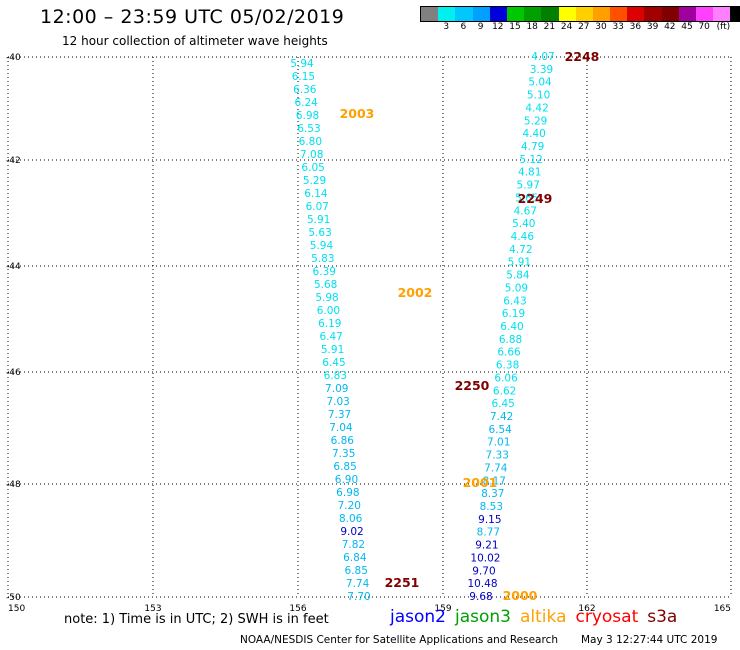 Image resolution: width=740 pixels, height=650 pixels. Describe the element at coordinates (601, 27) in the screenshot. I see `legend-label: 30` at that location.